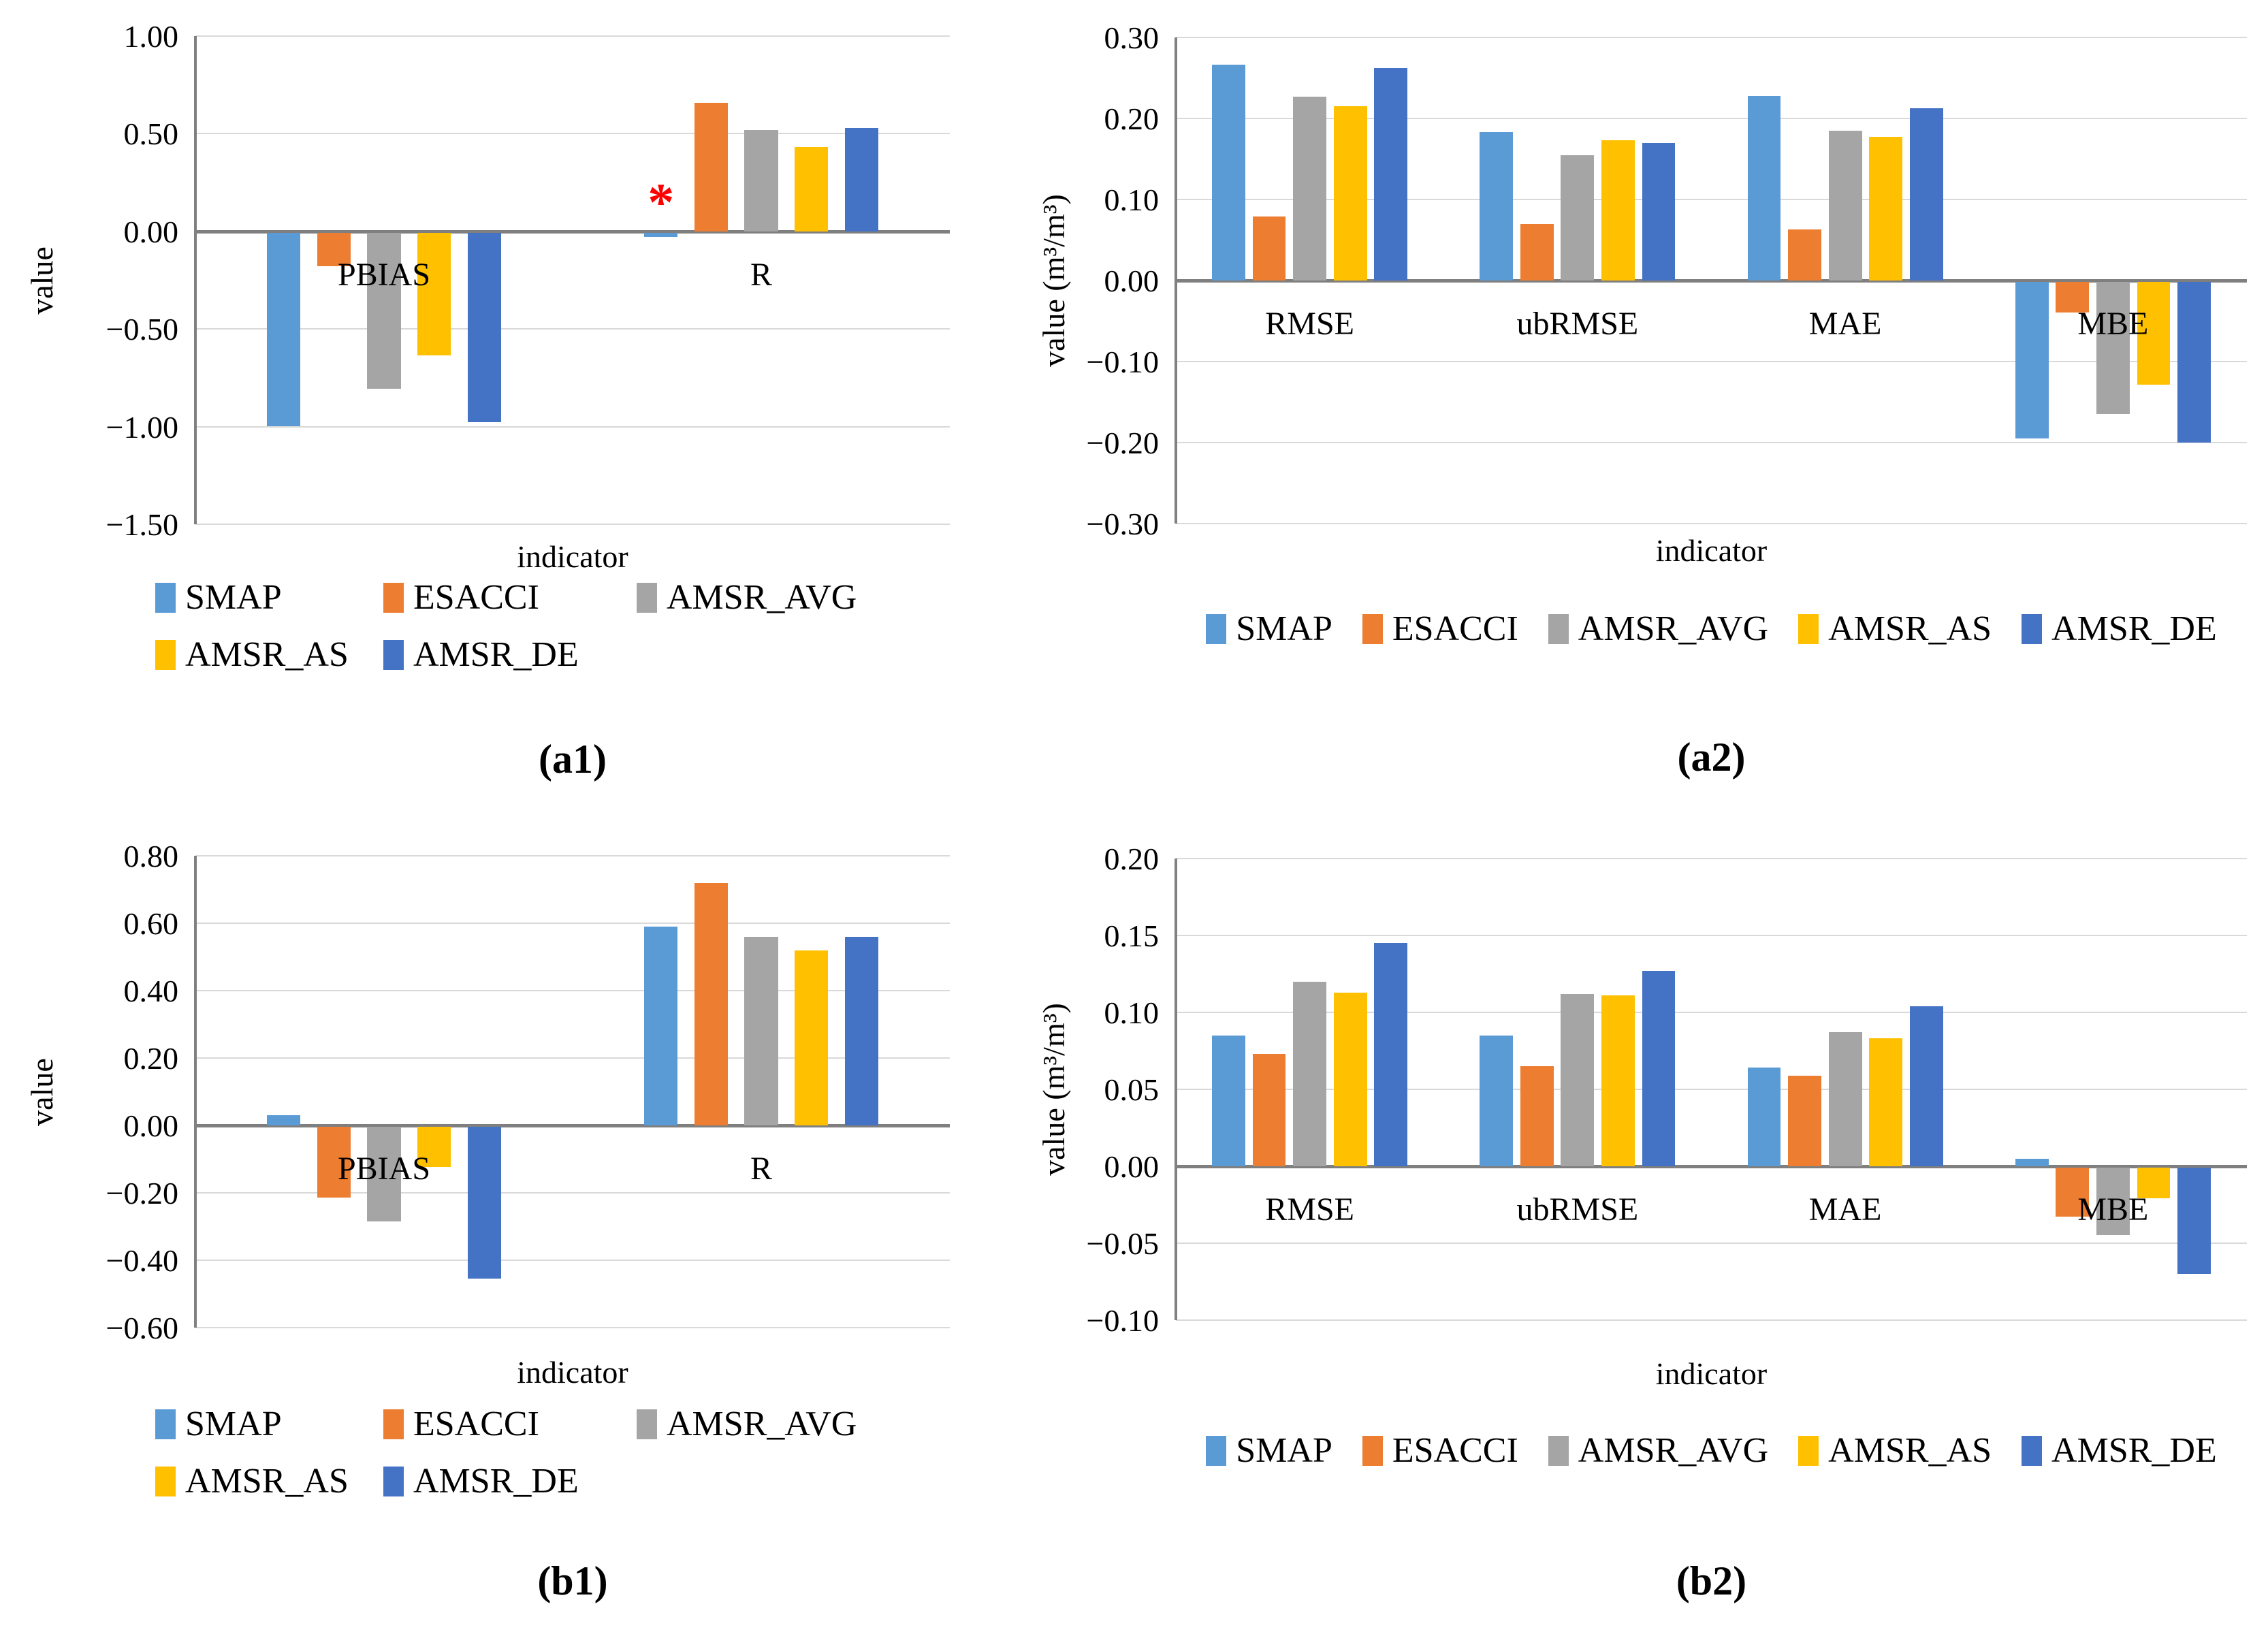 This screenshot has width=2268, height=1634. Describe the element at coordinates (142, 524) in the screenshot. I see `y-tick-label: −1.50` at that location.